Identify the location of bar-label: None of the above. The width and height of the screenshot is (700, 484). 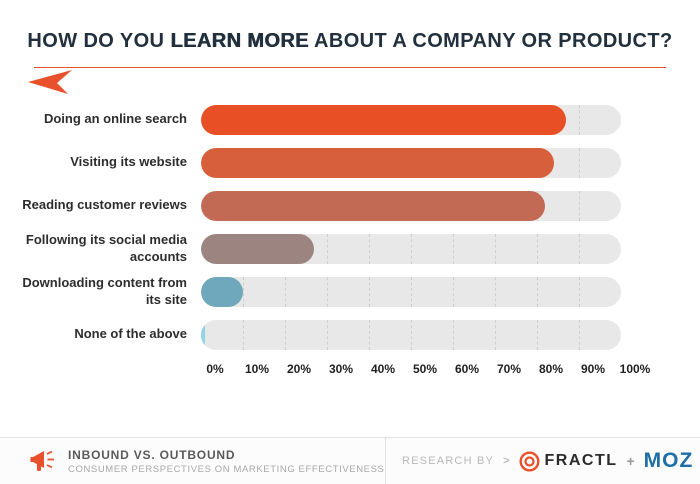
(130, 334).